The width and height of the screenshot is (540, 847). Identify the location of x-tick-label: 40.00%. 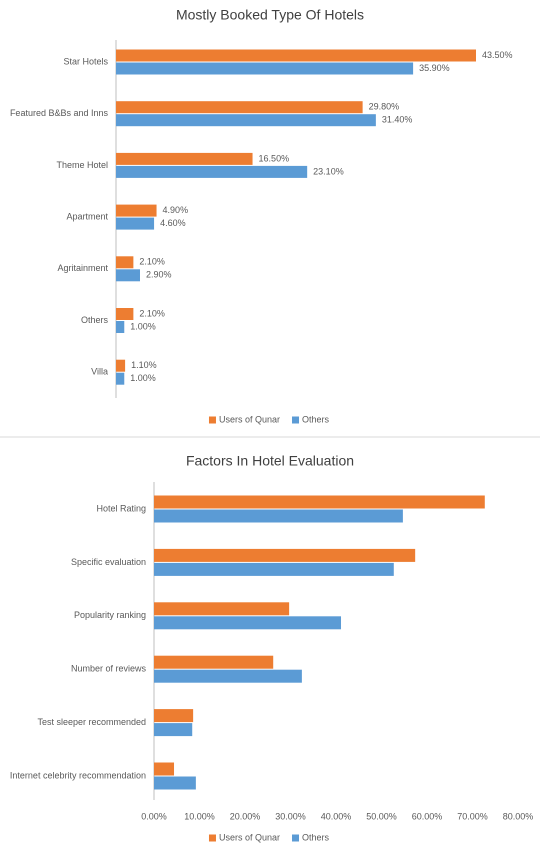
(336, 816).